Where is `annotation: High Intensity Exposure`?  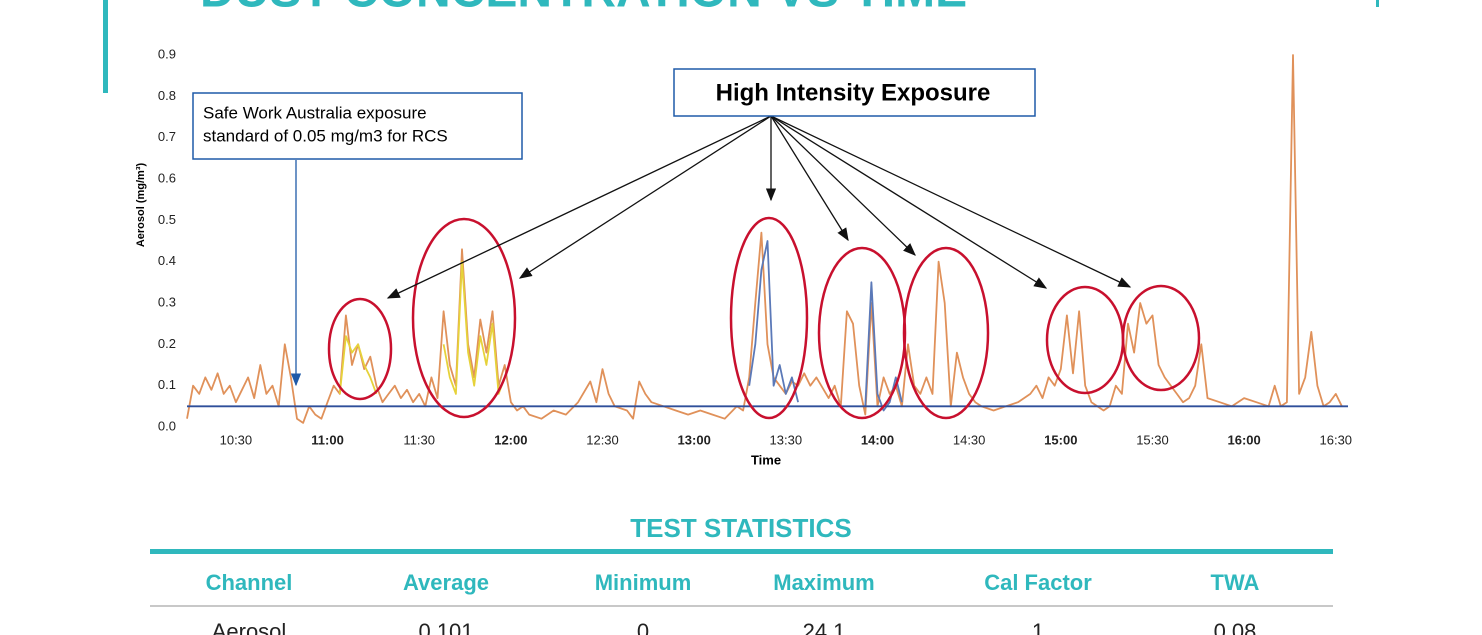 annotation: High Intensity Exposure is located at coordinates (853, 92).